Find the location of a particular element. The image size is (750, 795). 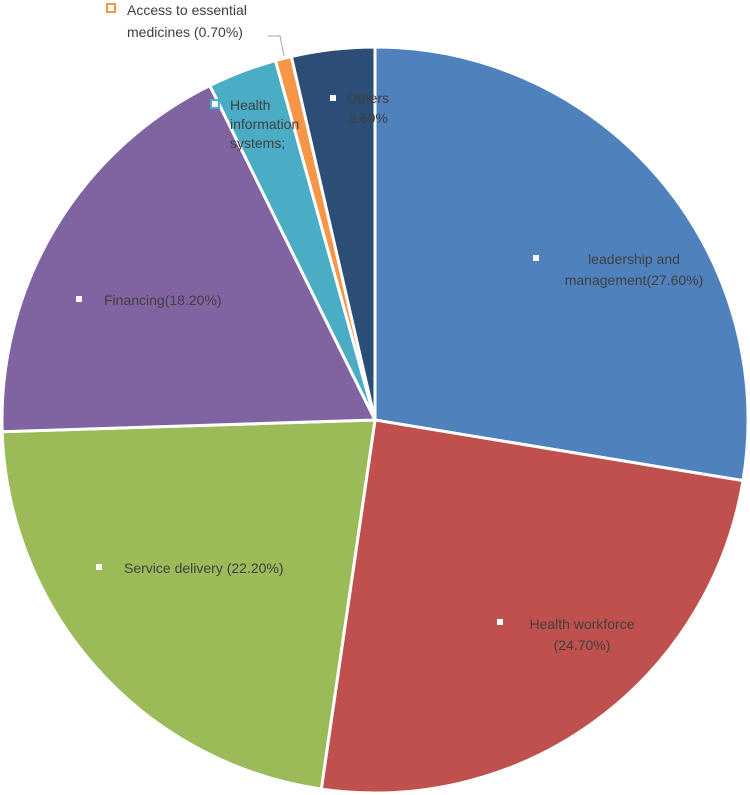

label-marker-others is located at coordinates (333, 98).